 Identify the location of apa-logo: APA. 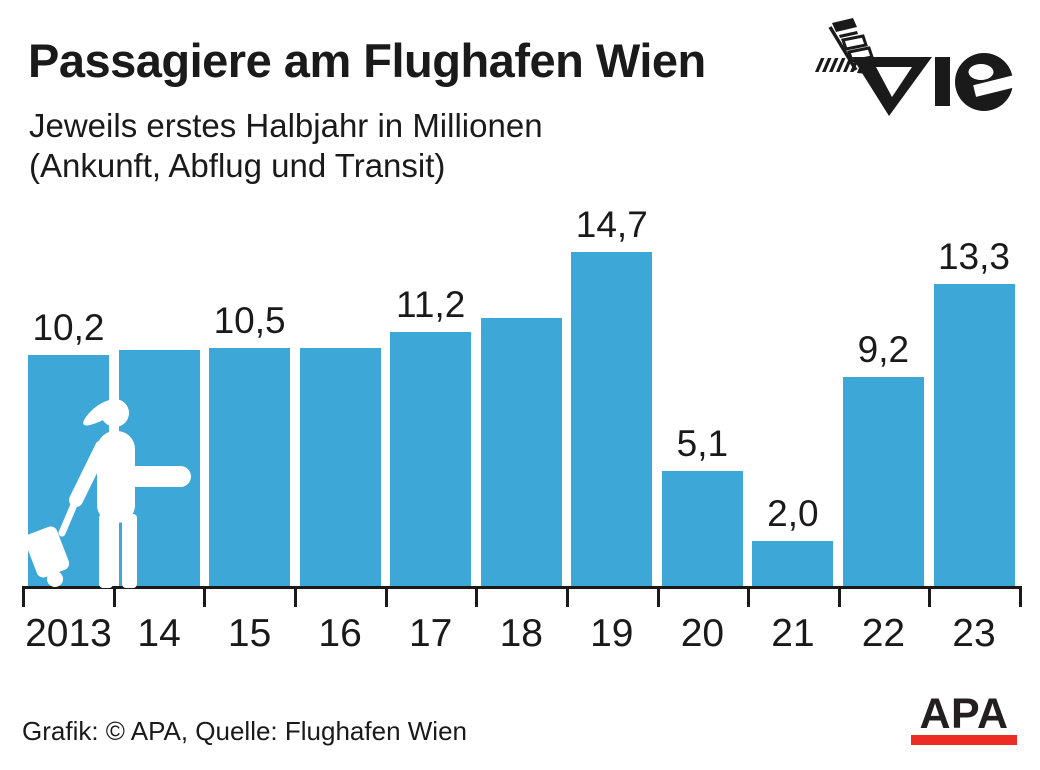
(964, 718).